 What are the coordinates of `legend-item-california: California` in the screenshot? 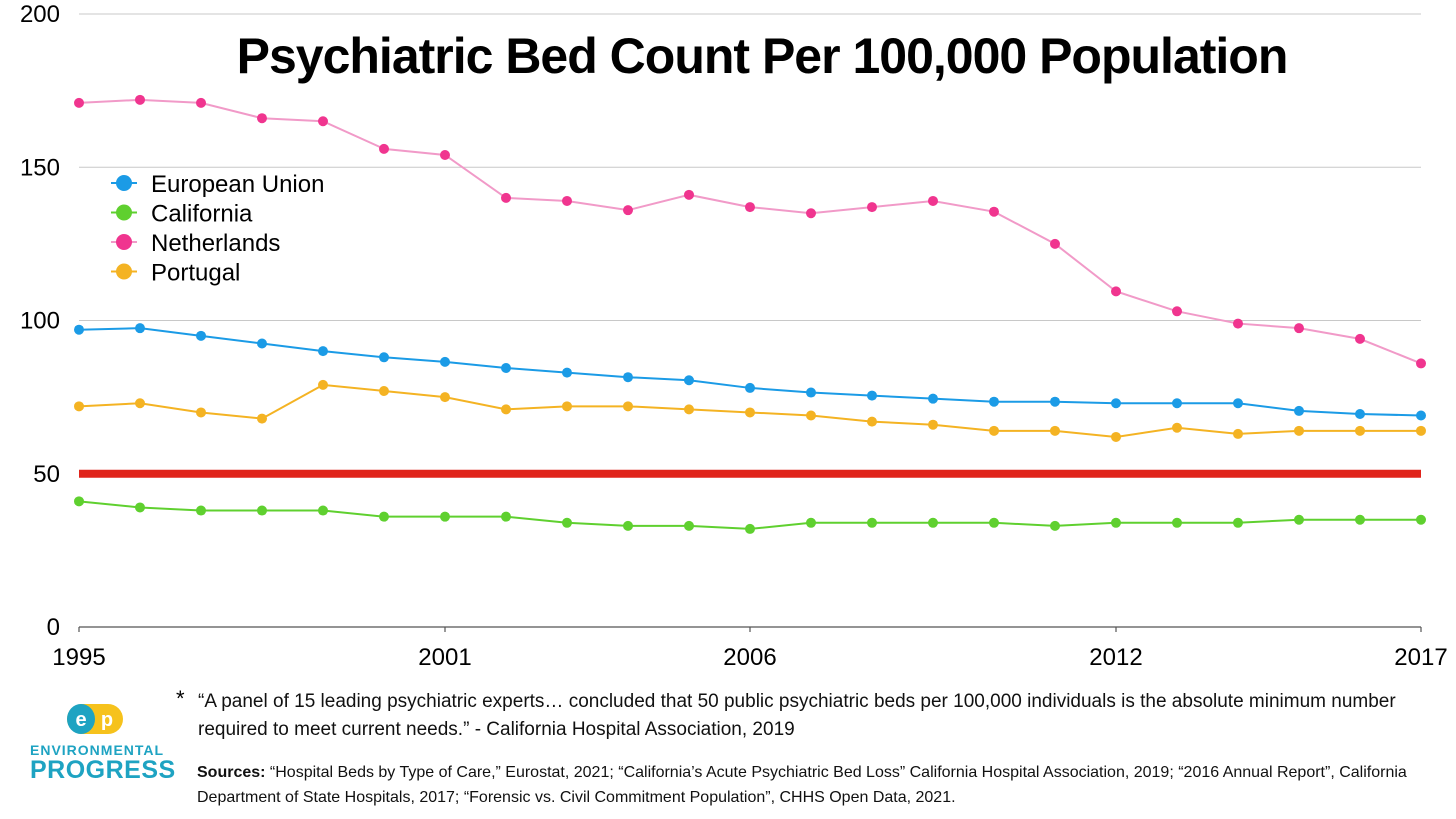 It's located at (182, 214).